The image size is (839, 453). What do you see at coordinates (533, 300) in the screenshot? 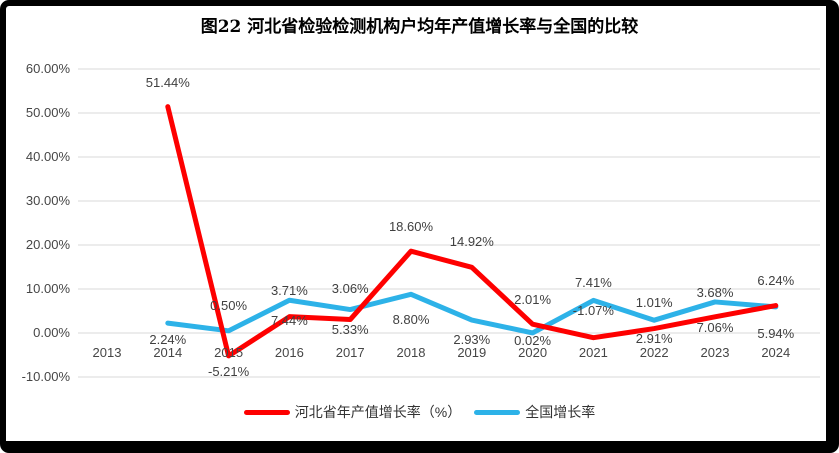
I see `data-label-hebei: 2.01%` at bounding box center [533, 300].